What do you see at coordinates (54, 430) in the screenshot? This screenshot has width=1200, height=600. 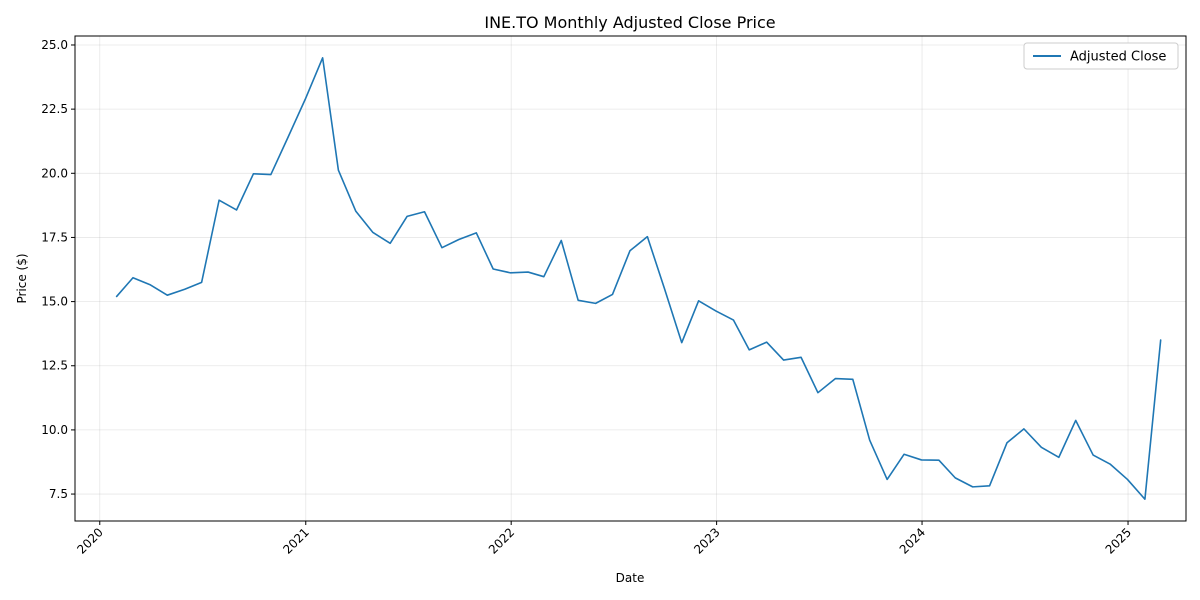 I see `y-tick-label: 10.0` at bounding box center [54, 430].